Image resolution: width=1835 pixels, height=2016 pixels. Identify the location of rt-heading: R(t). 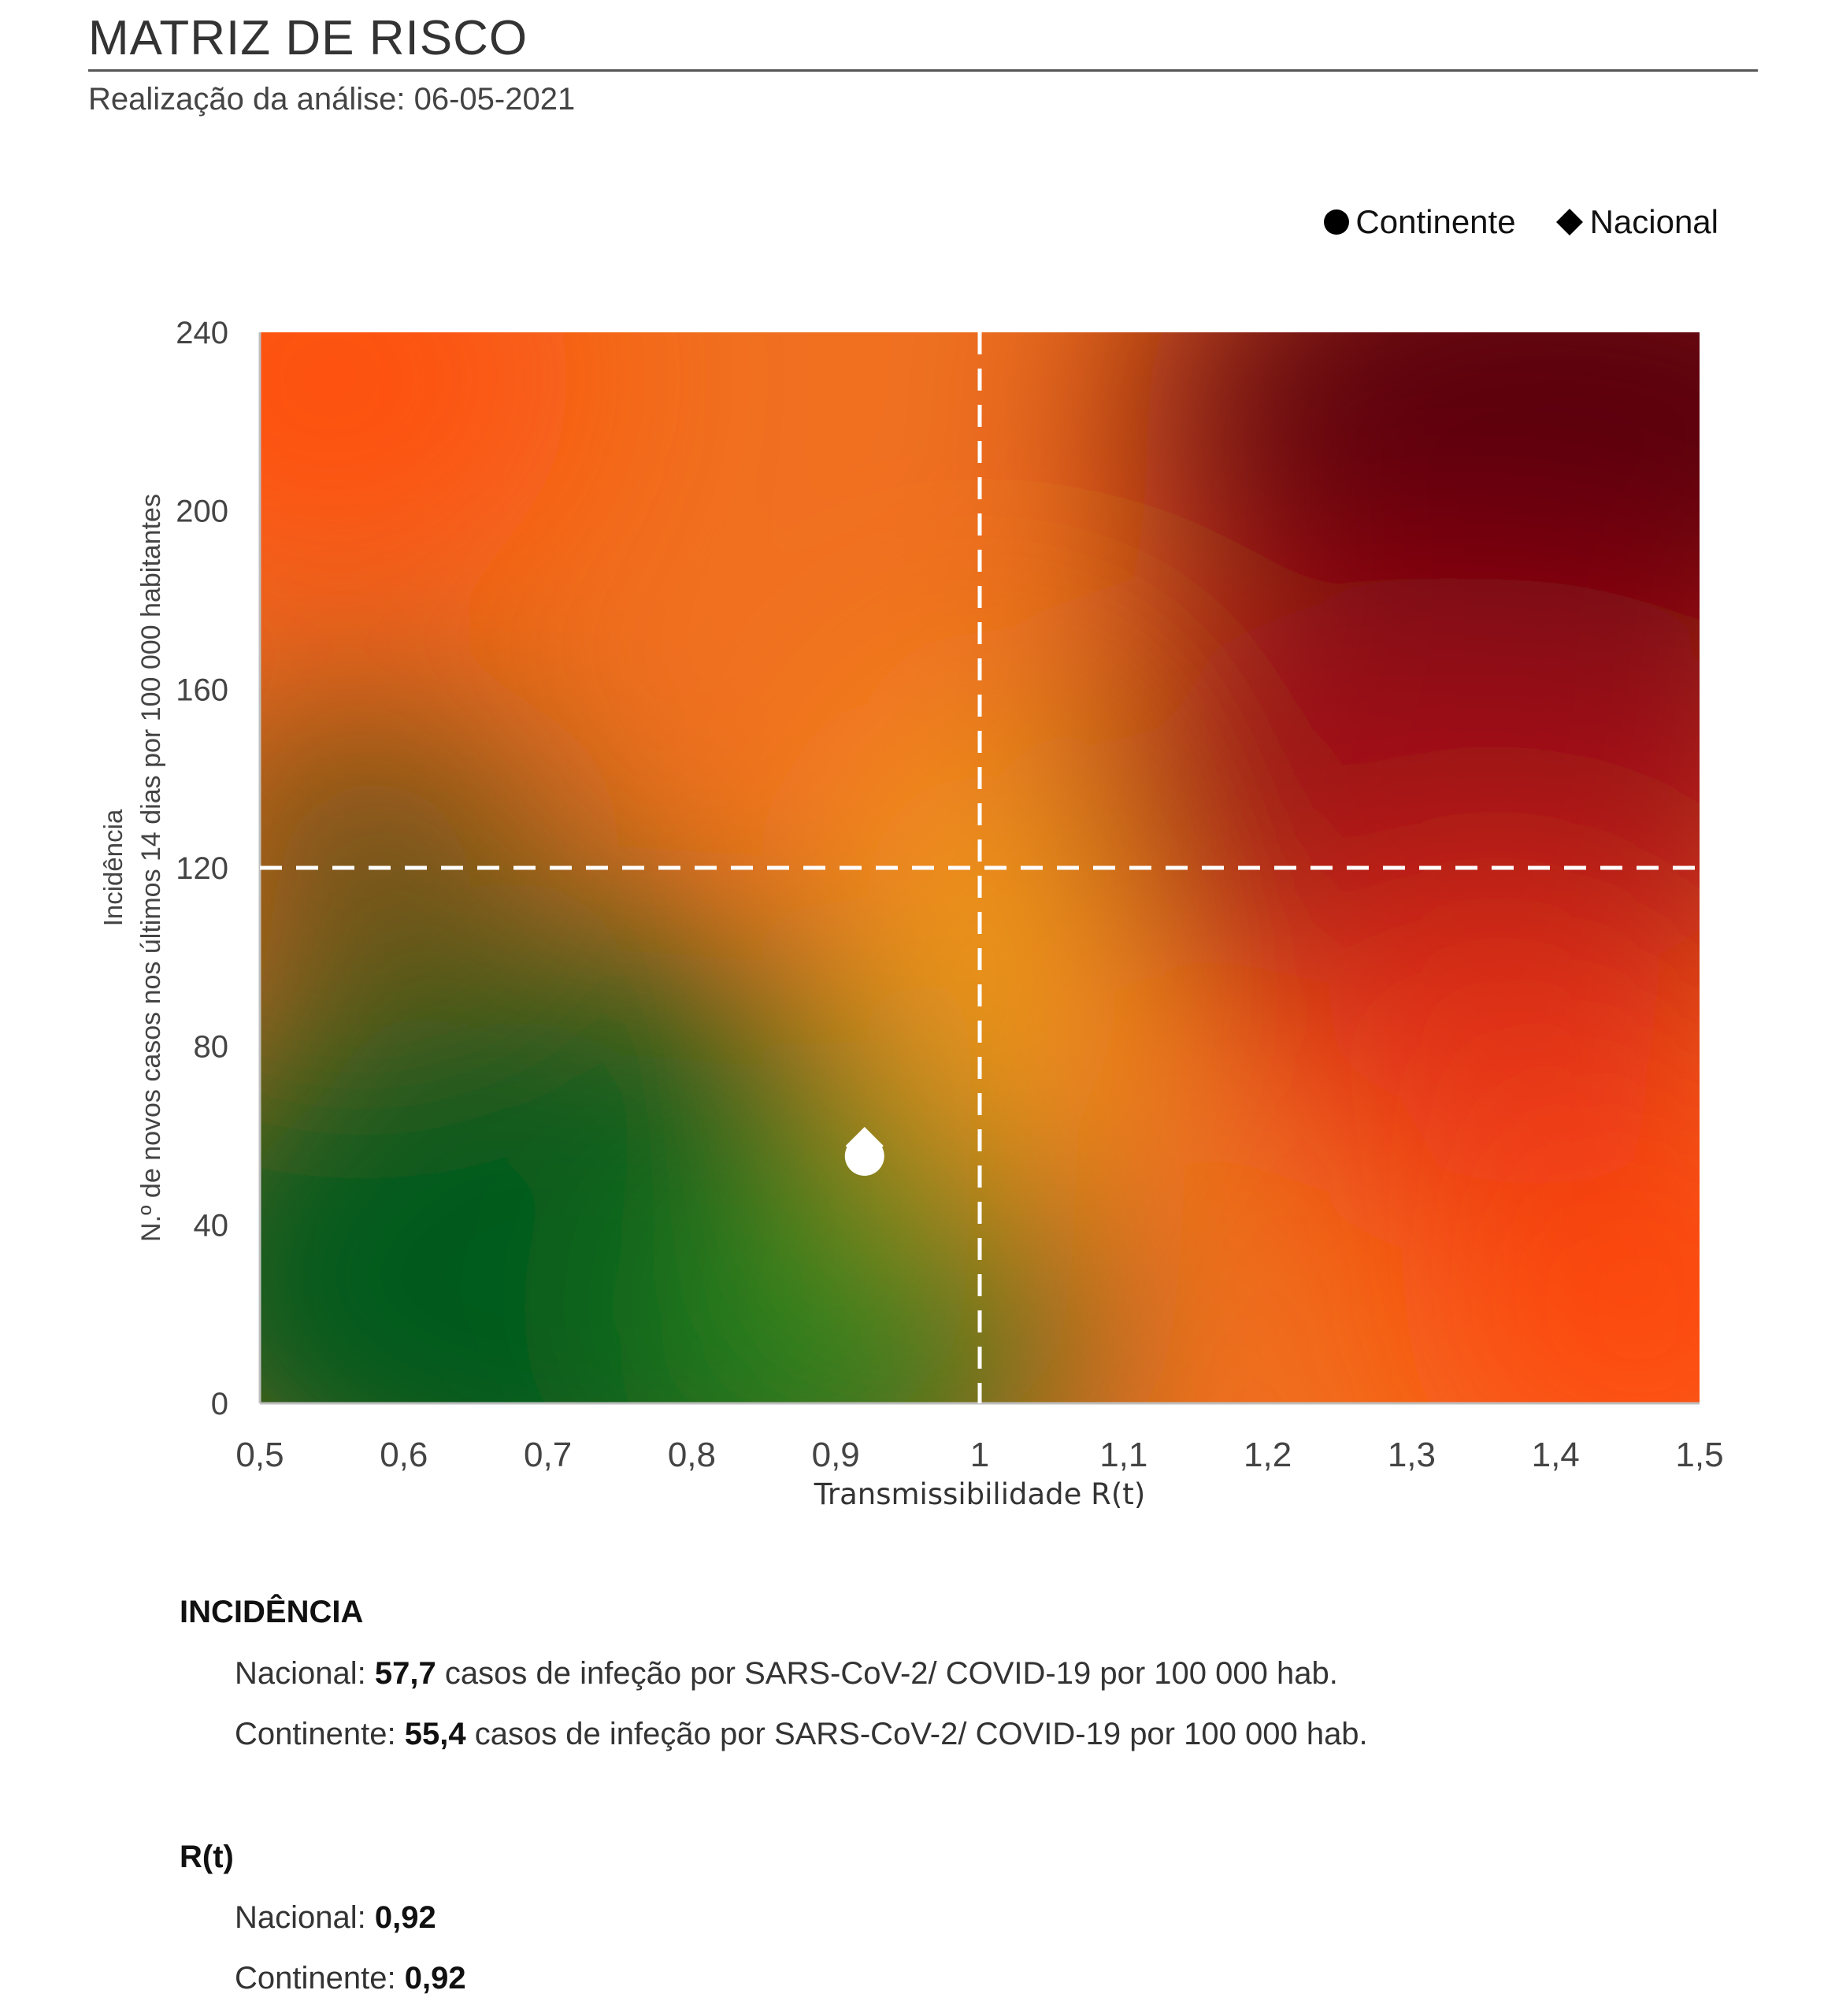
(207, 1857).